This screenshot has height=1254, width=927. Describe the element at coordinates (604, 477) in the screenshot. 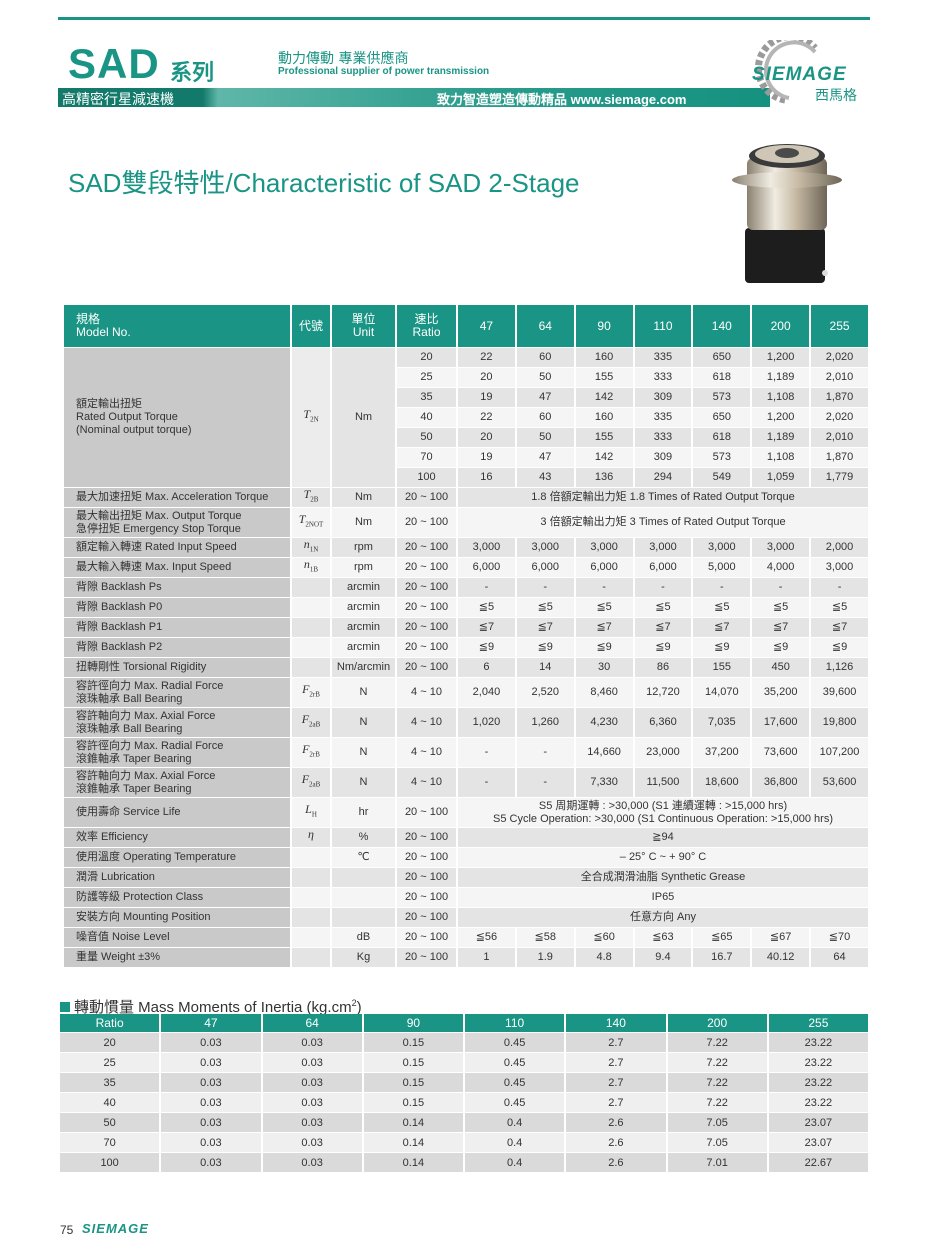

I see `value-cell: 136` at that location.